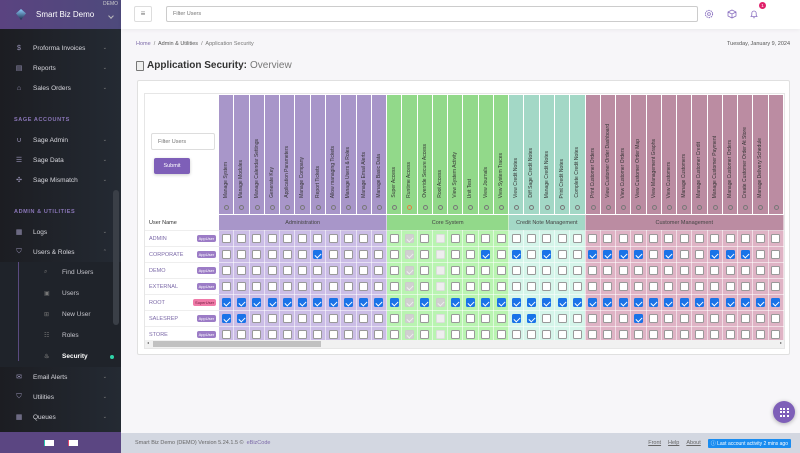 This screenshot has width=800, height=453. Describe the element at coordinates (182, 238) in the screenshot. I see `user-name-cell: ADMIN AppUser` at that location.